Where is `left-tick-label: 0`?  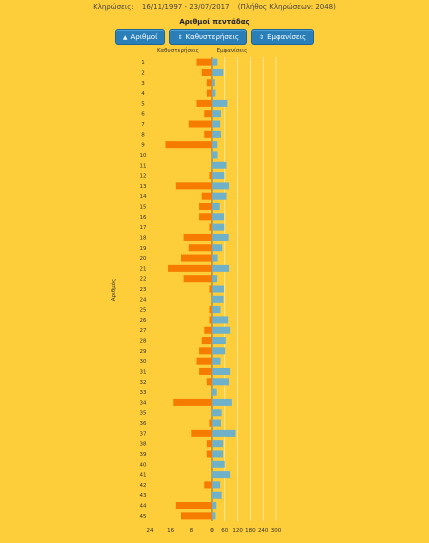
left-tick-label: 0 is located at coordinates (212, 531).